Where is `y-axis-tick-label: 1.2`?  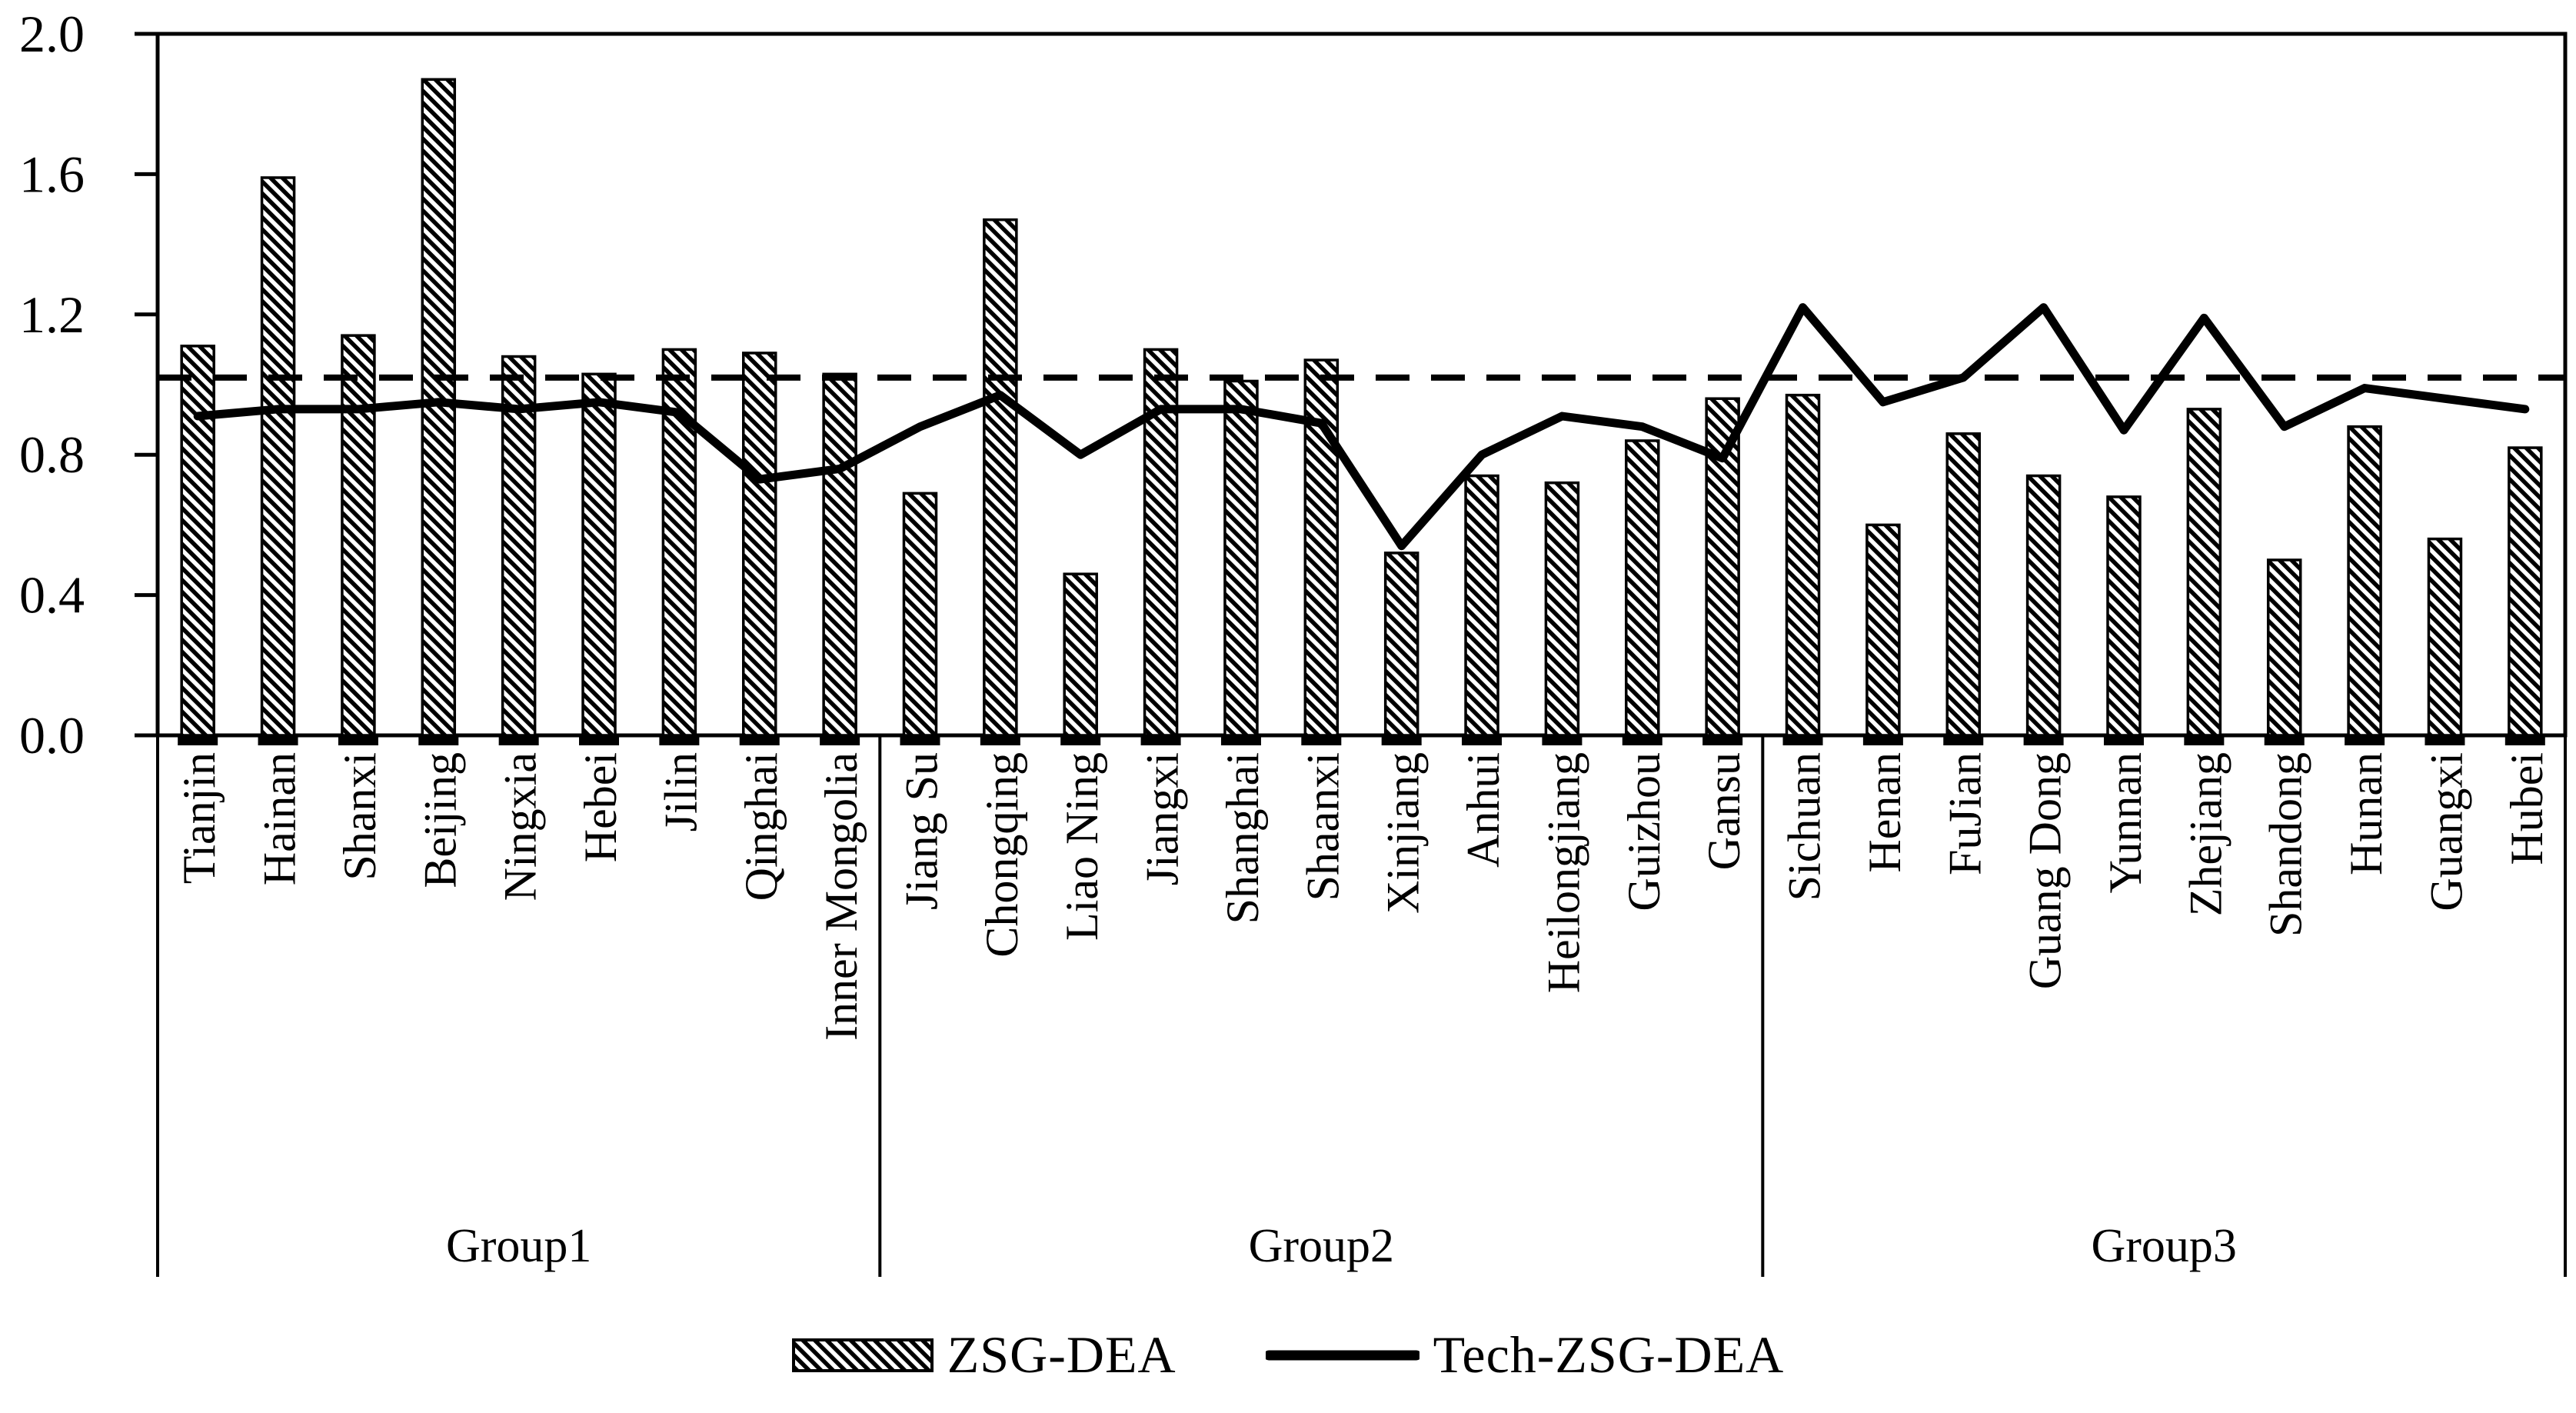
y-axis-tick-label: 1.2 is located at coordinates (52, 314).